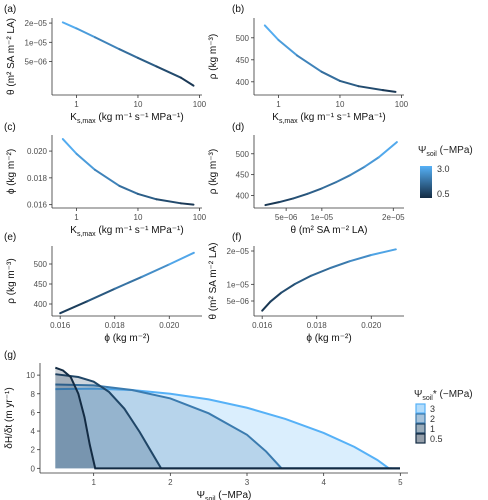 The image size is (488, 500). Describe the element at coordinates (33, 394) in the screenshot. I see `y-tick-label: 8` at that location.